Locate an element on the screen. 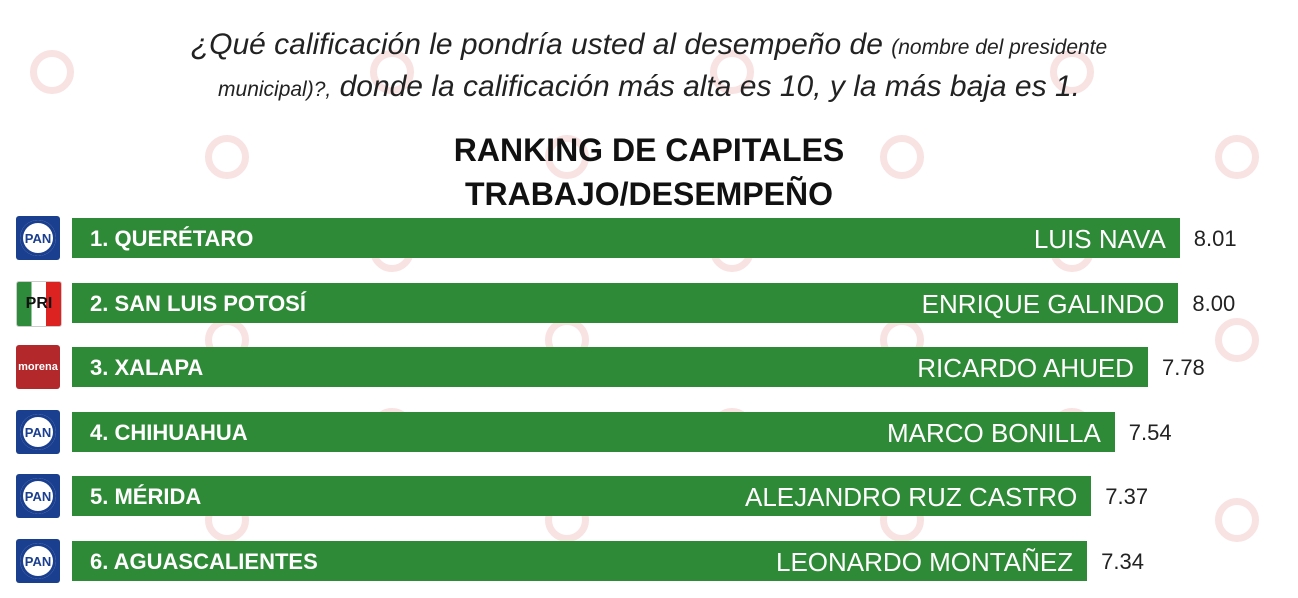  data-label: 7.37 is located at coordinates (1127, 496).